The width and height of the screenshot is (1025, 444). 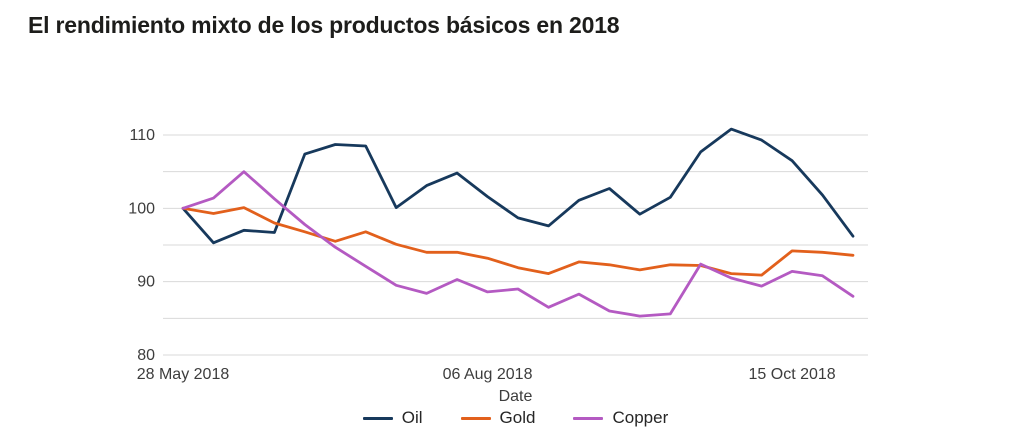 I want to click on gold-line-swatch, so click(x=475, y=418).